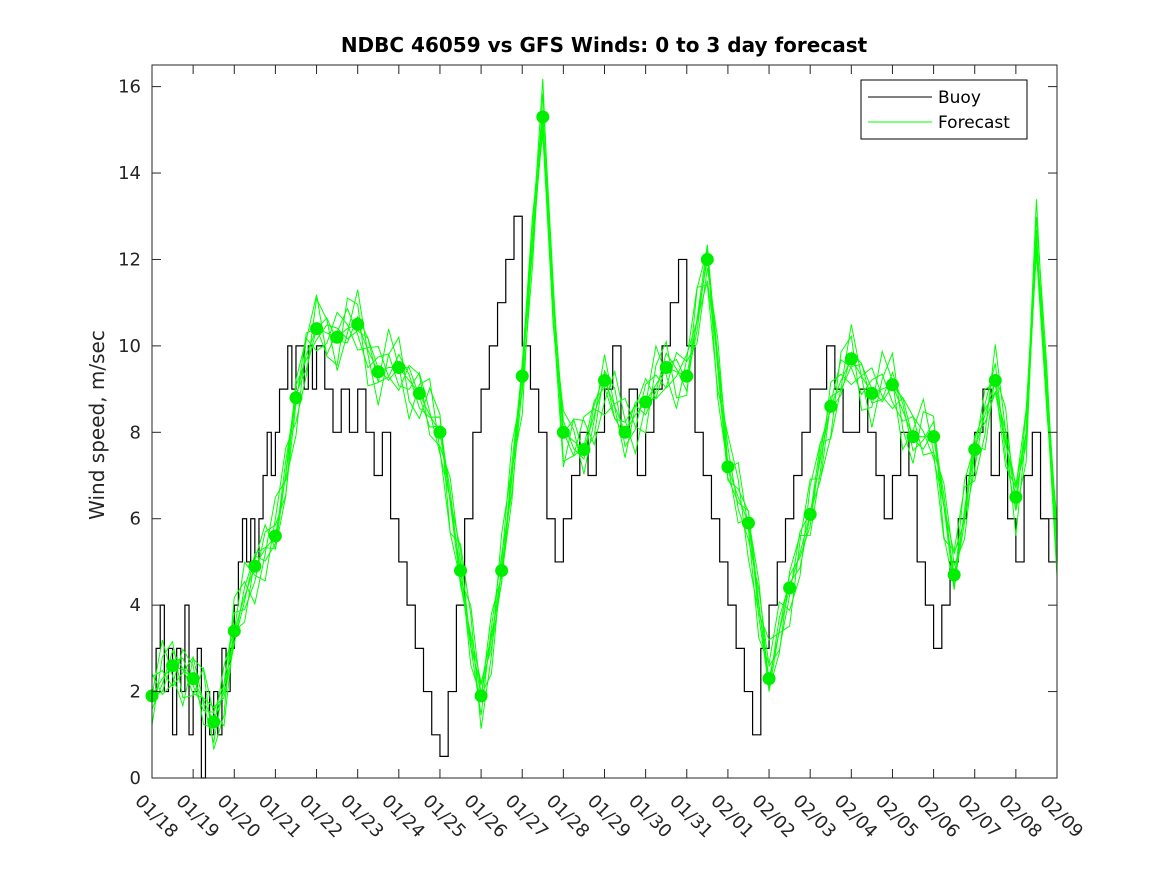 The image size is (1167, 875). I want to click on y-tick-label: 14, so click(129, 173).